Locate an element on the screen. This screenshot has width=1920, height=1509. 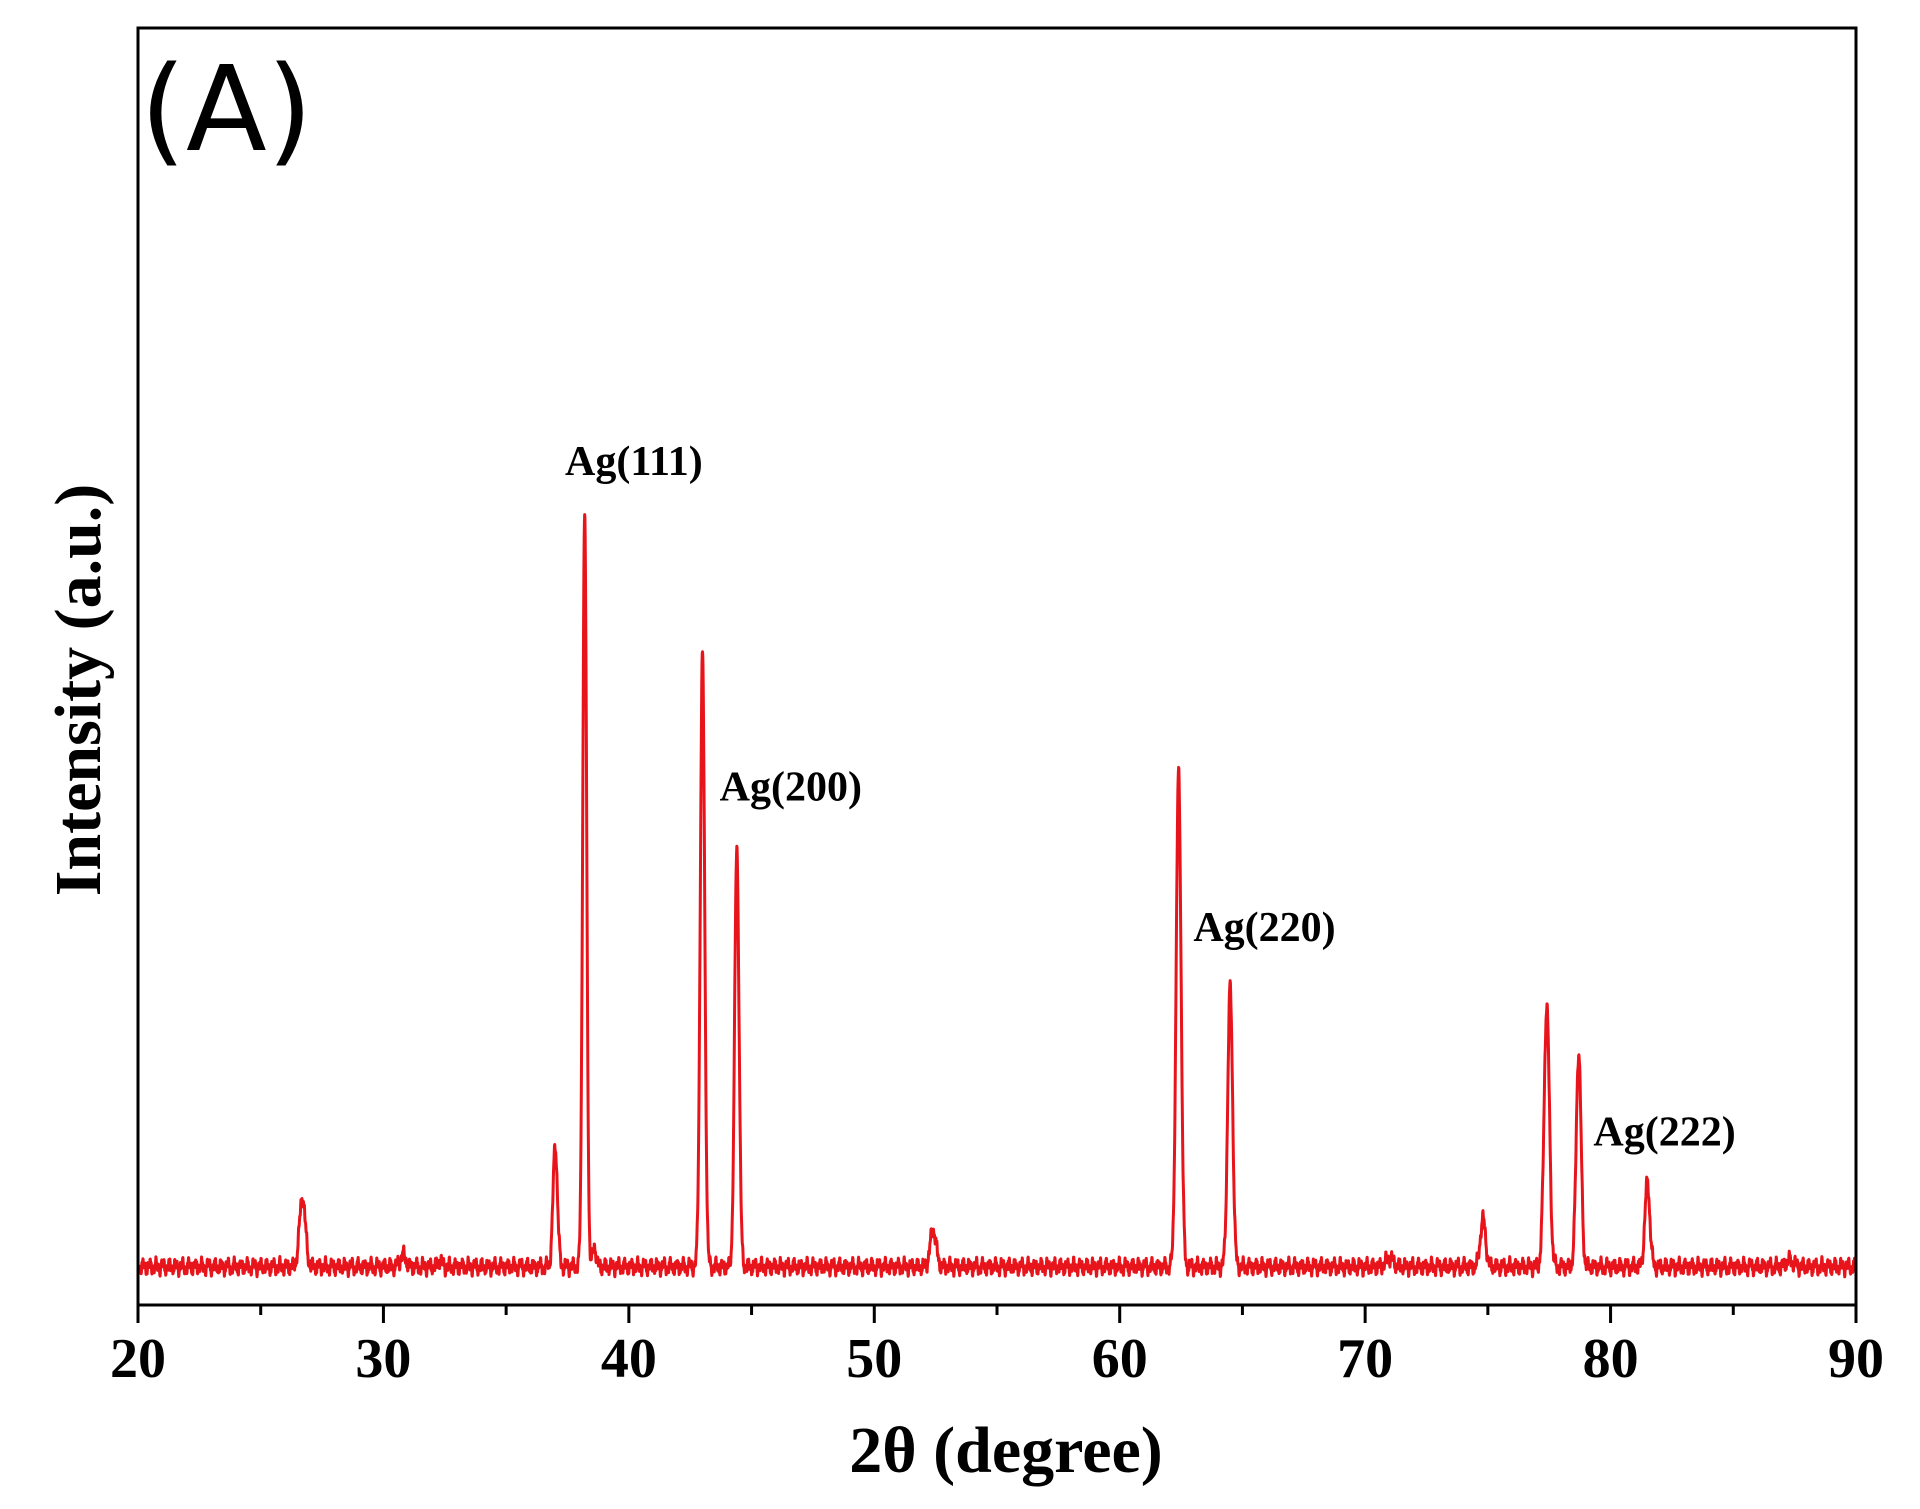
peak-label: Ag(220) is located at coordinates (1264, 928).